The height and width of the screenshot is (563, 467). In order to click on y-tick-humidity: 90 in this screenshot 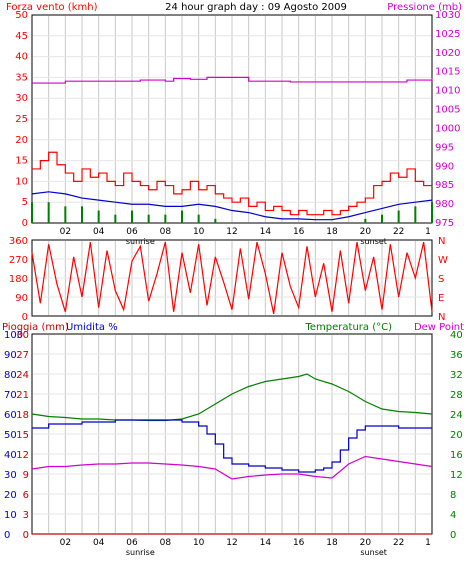, I will do `click(10, 355)`.